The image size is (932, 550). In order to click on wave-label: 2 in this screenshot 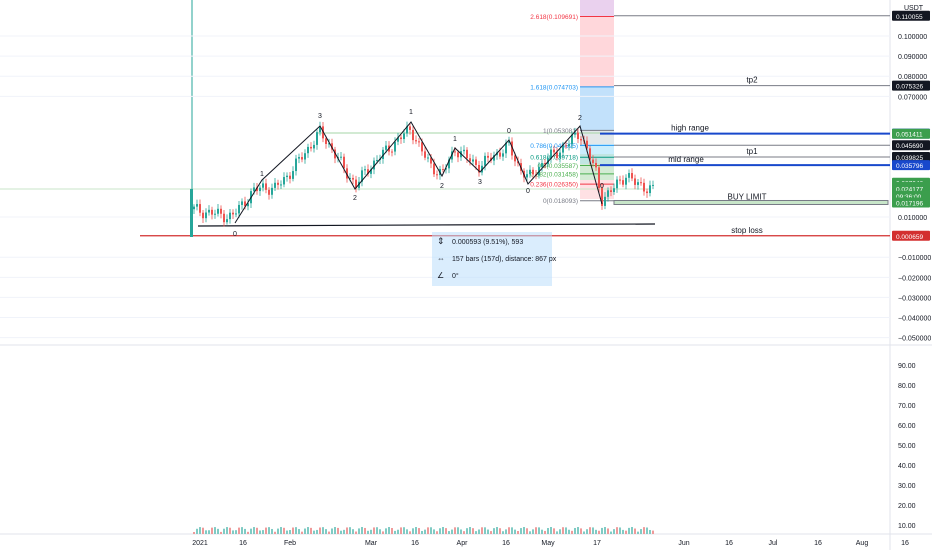, I will do `click(442, 186)`.